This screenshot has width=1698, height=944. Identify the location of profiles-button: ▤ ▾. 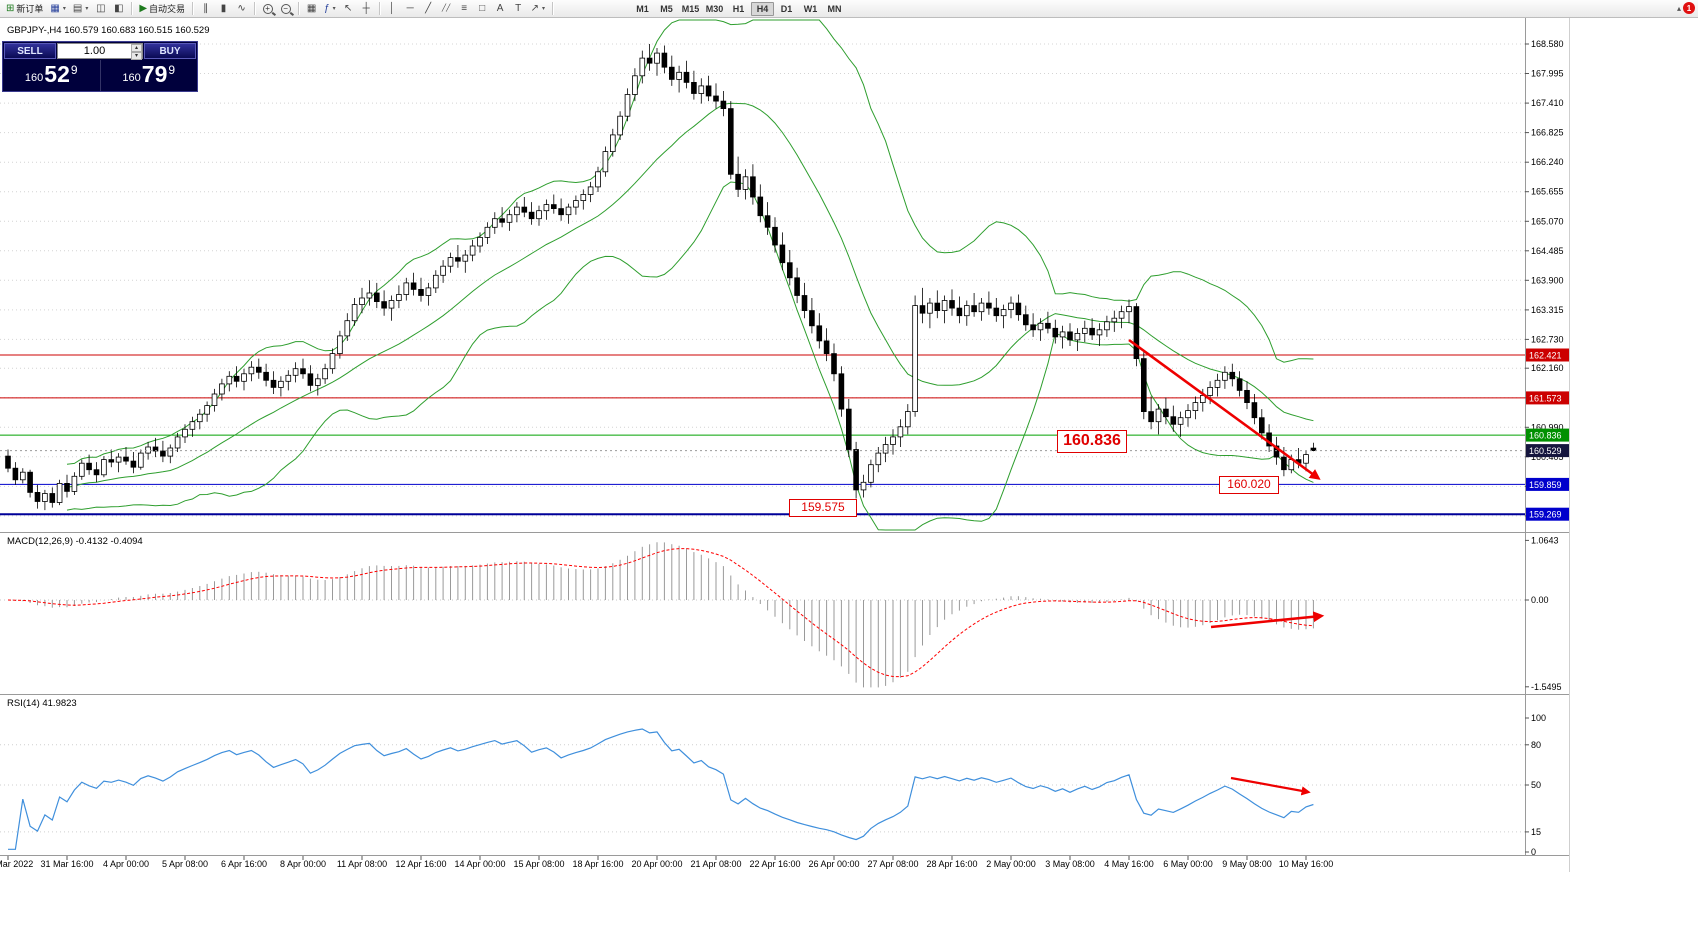
(80, 8).